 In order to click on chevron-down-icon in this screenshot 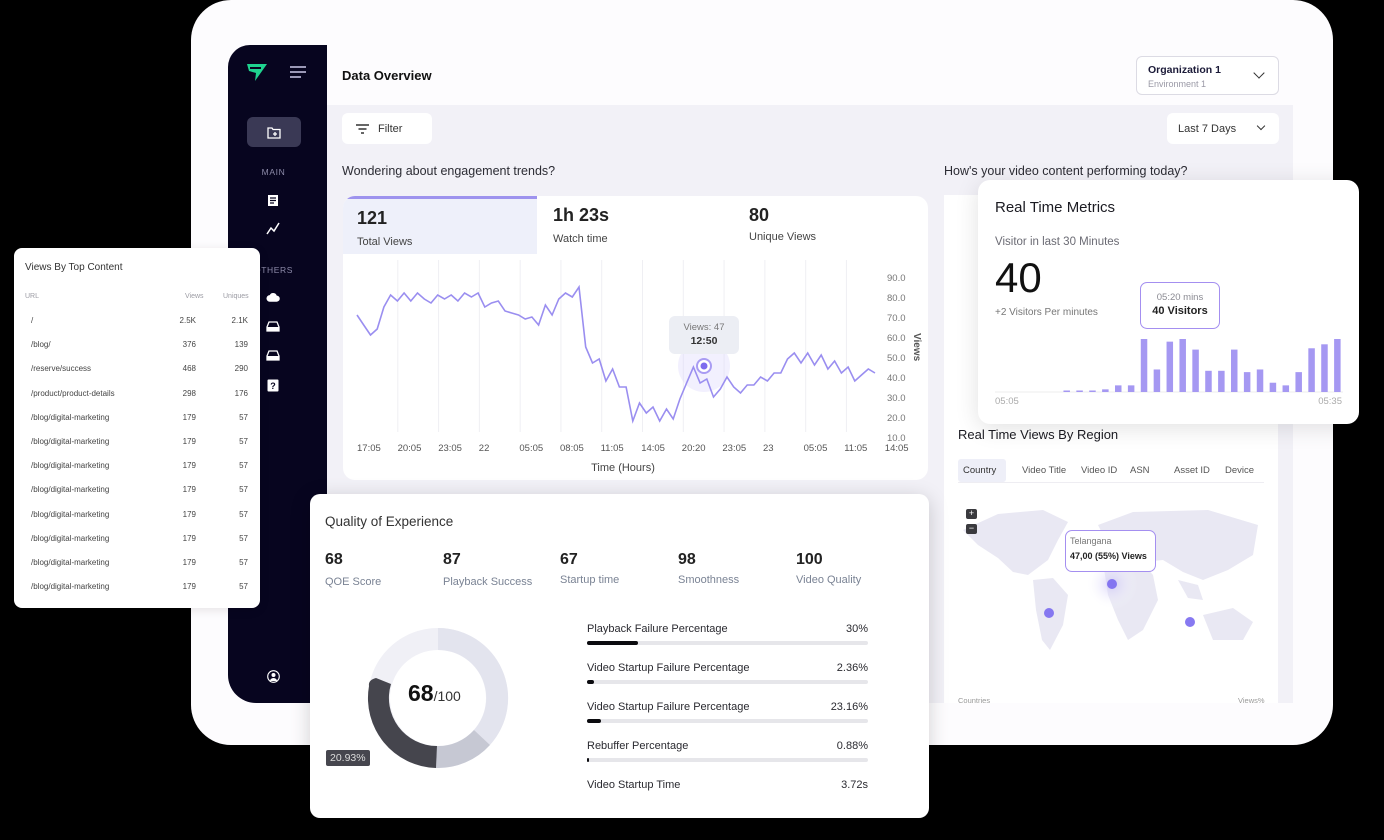, I will do `click(1261, 126)`.